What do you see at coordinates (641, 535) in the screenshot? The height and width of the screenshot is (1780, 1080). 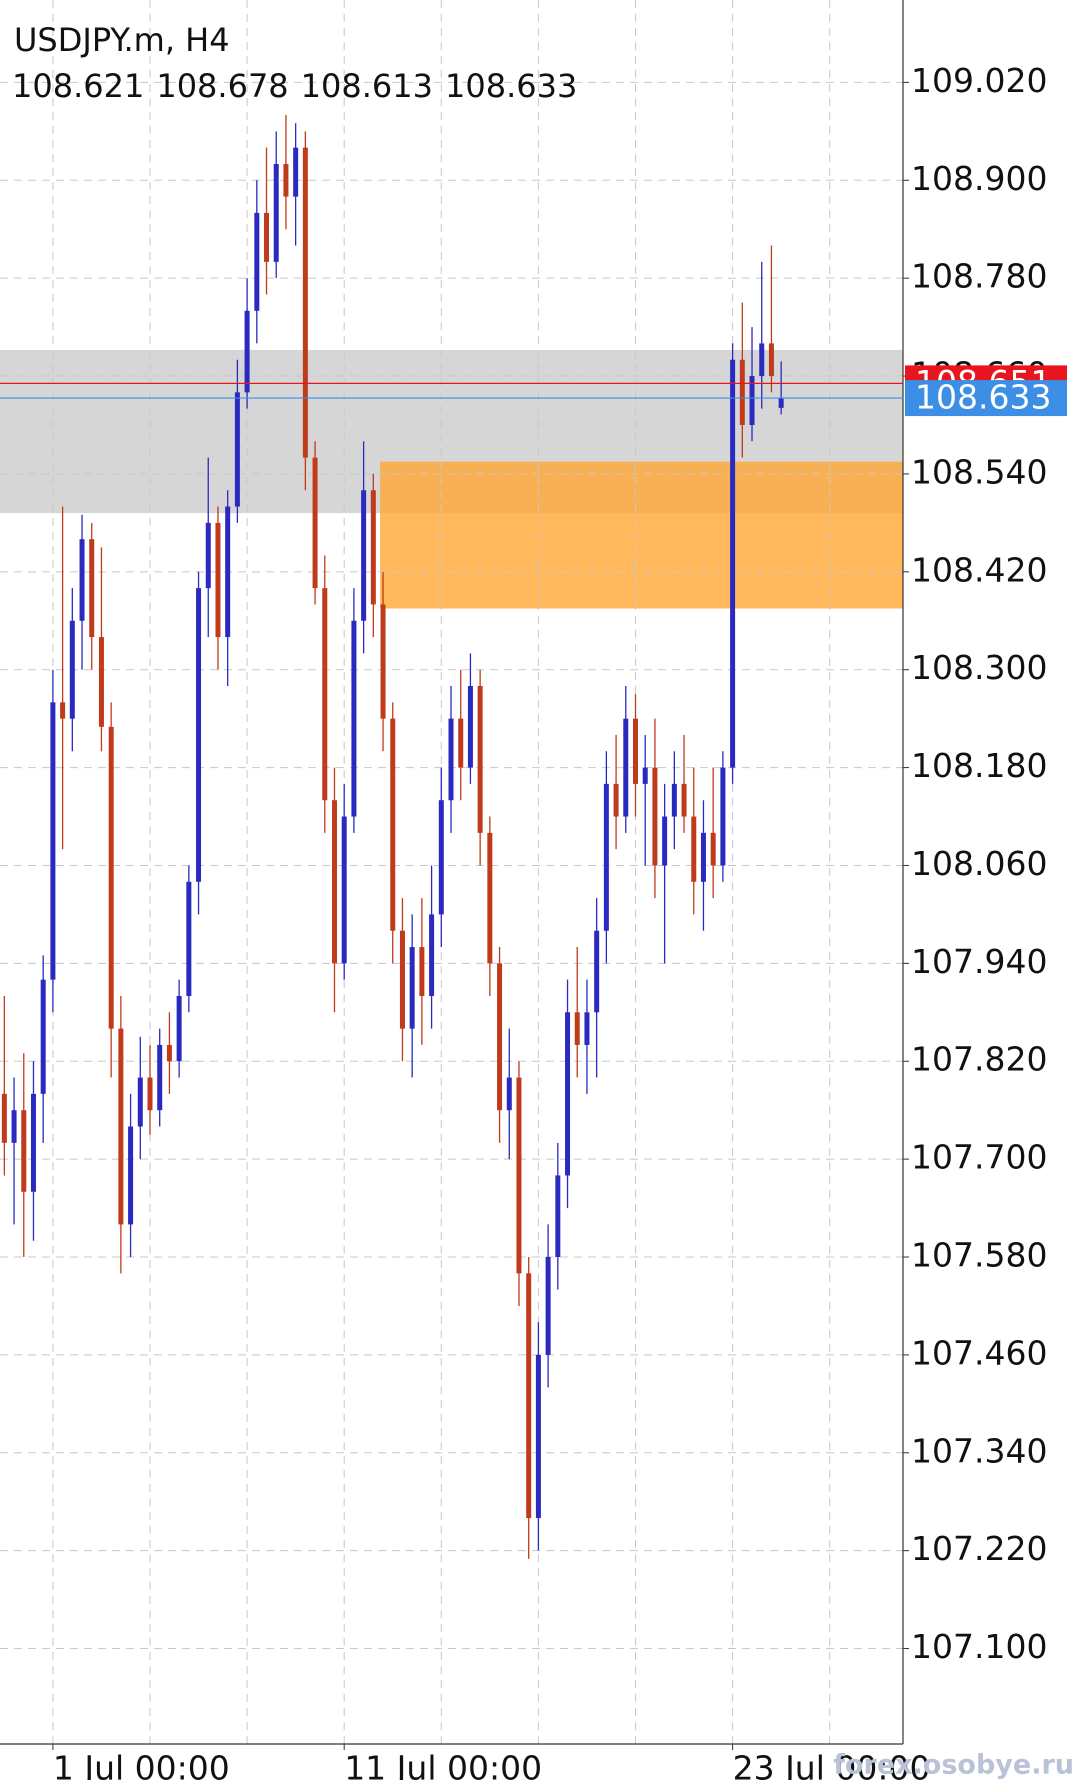 I see `zone` at bounding box center [641, 535].